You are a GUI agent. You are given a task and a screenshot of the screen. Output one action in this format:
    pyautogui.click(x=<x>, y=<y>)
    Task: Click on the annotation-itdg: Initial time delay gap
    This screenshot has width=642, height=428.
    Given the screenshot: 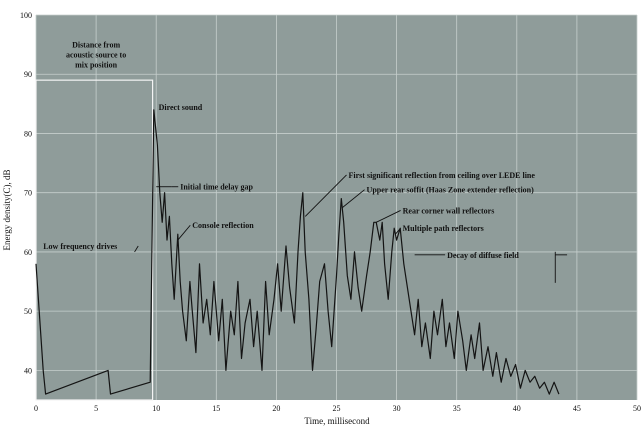 What is the action you would take?
    pyautogui.click(x=216, y=187)
    